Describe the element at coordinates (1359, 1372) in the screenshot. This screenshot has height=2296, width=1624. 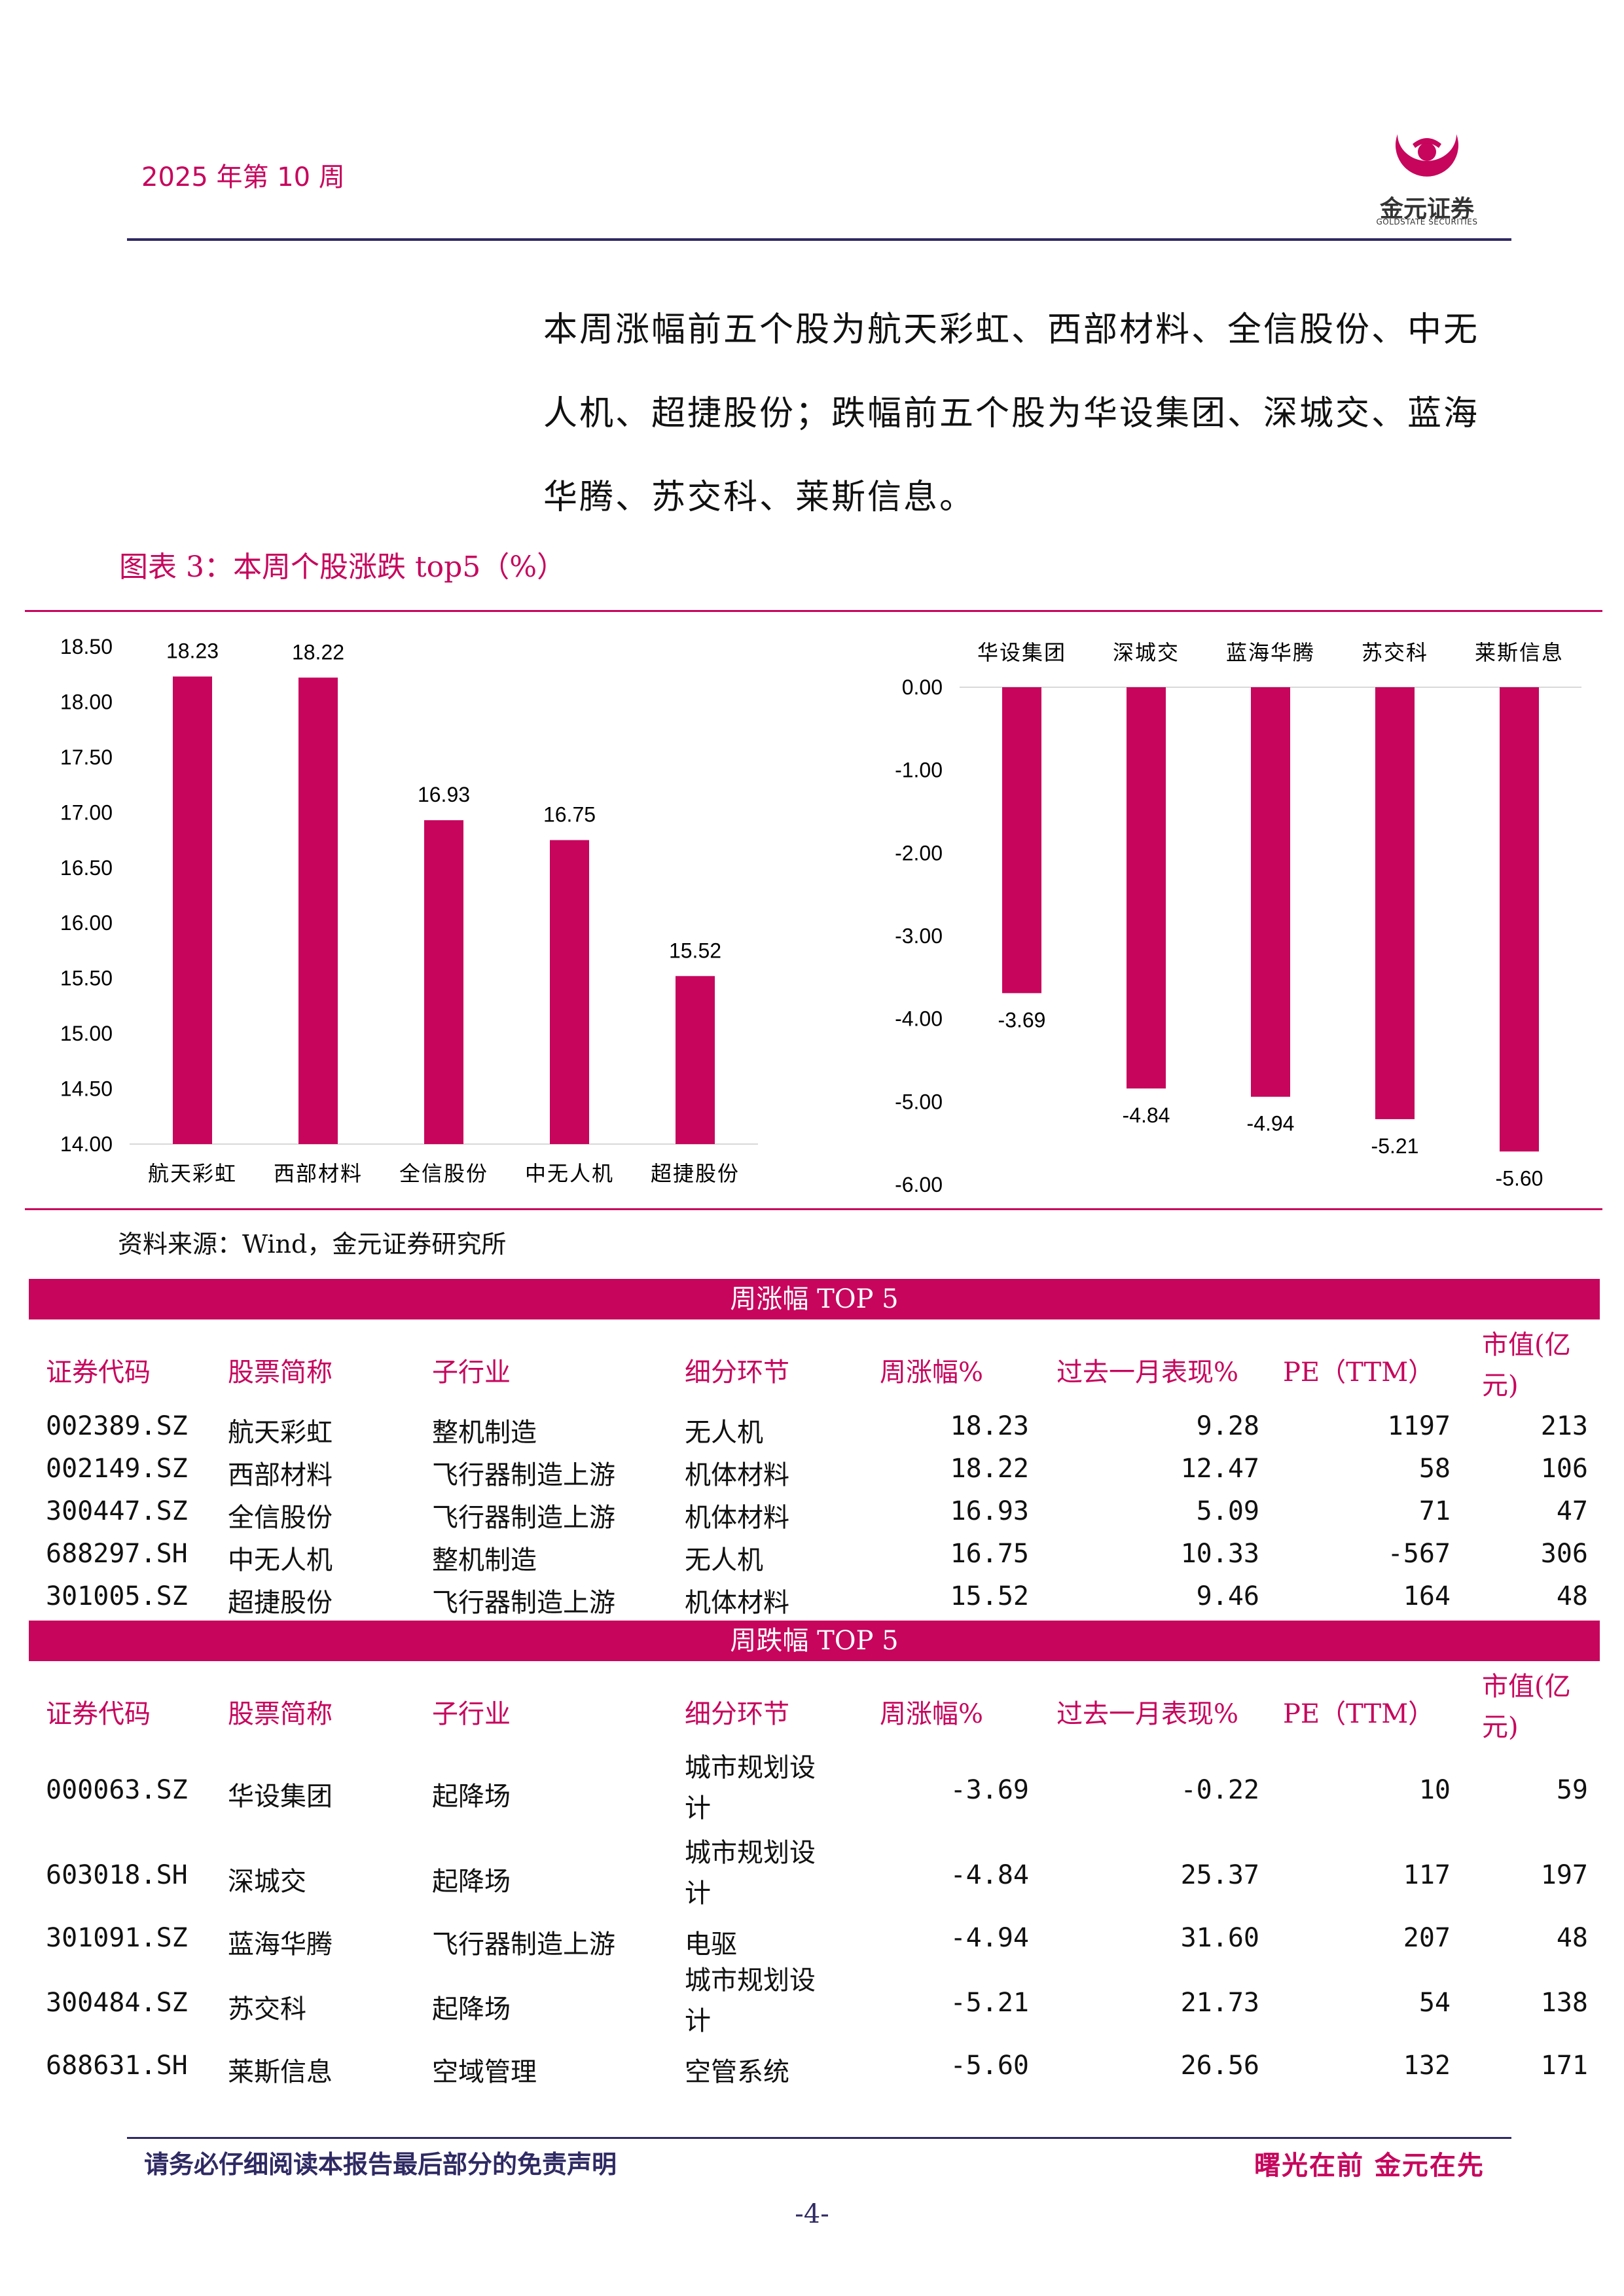
I see `col-pe-header: PE（TTM）` at that location.